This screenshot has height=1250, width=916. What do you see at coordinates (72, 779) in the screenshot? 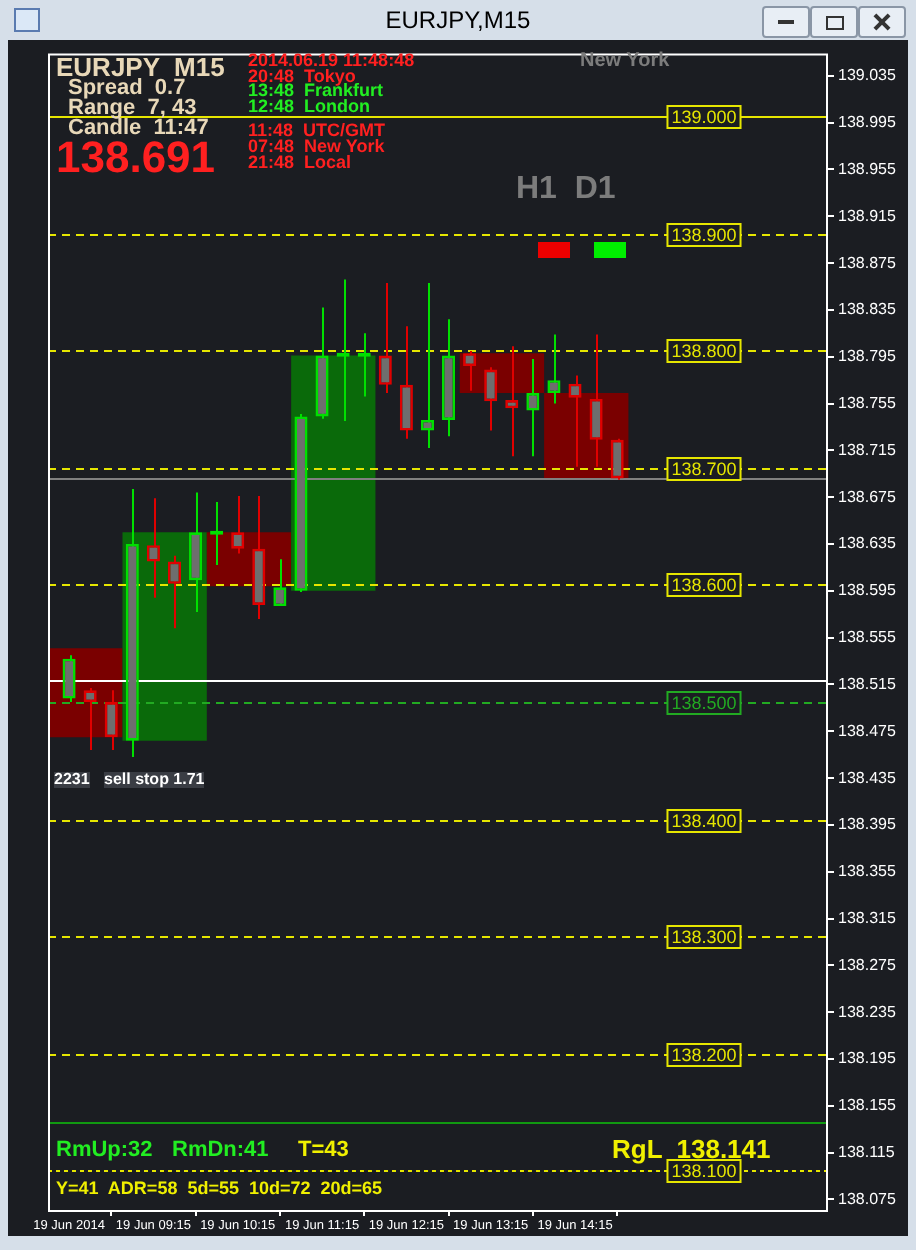
I see `annotation: 2231` at bounding box center [72, 779].